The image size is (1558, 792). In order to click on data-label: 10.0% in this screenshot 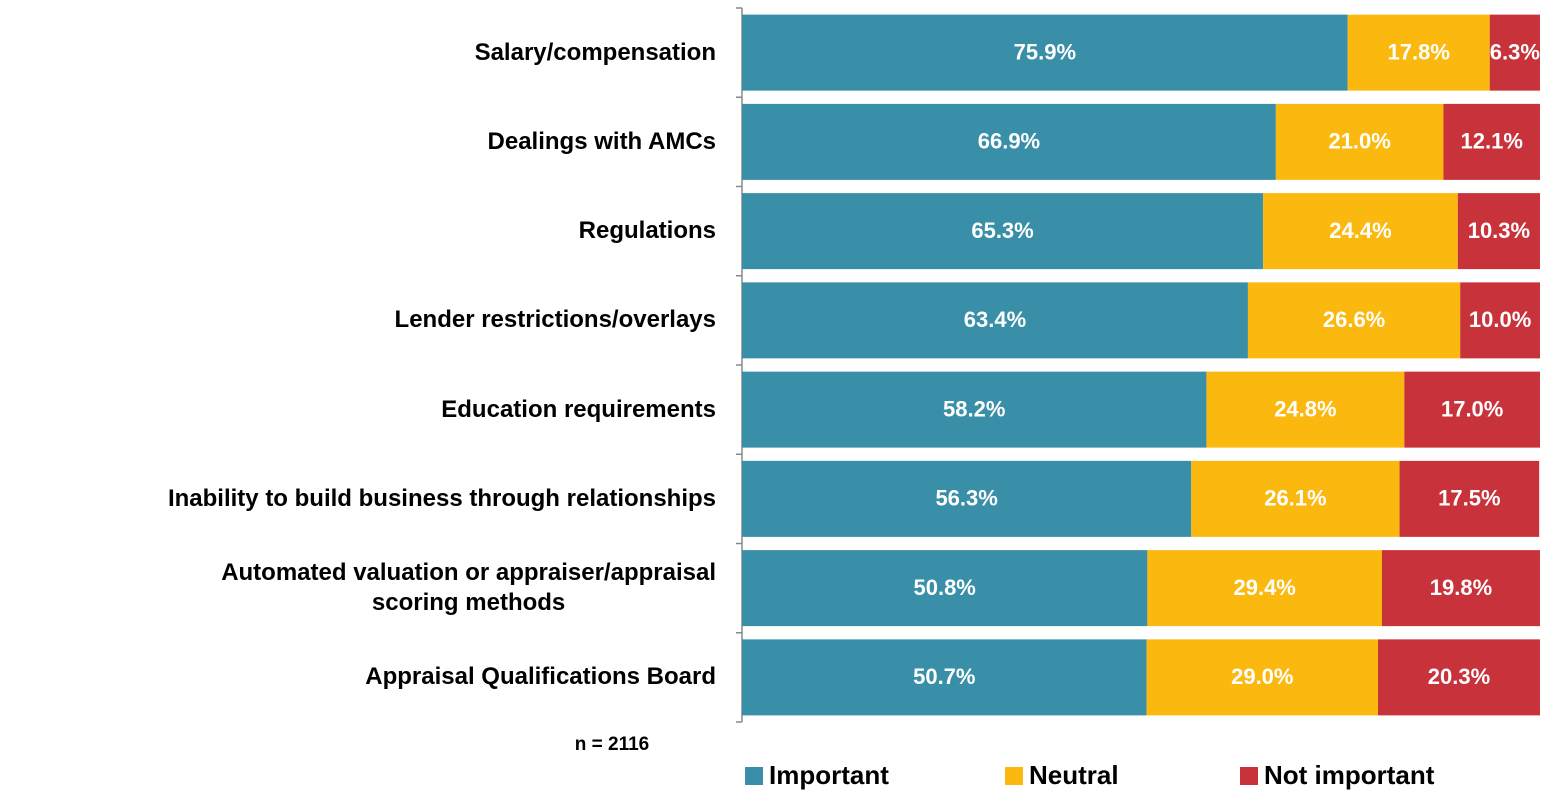, I will do `click(1500, 319)`.